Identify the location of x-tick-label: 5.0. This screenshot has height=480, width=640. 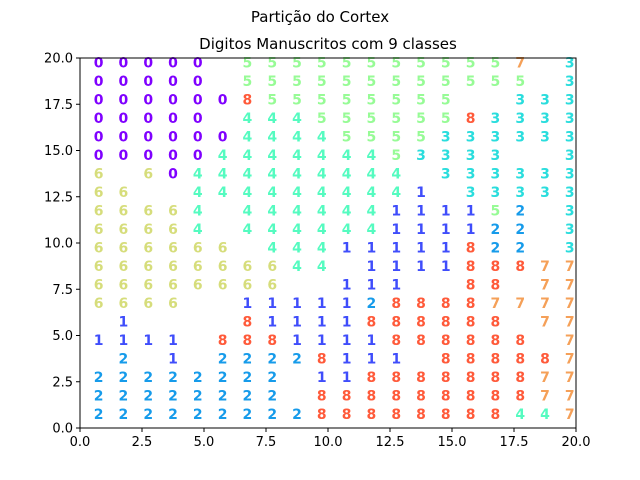
(204, 442).